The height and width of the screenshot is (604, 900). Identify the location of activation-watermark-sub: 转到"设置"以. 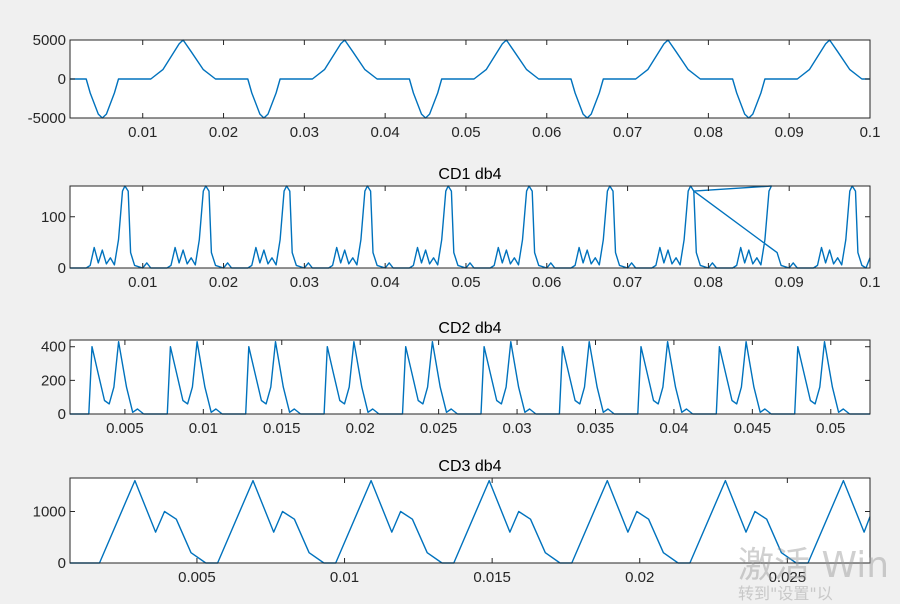
(785, 593).